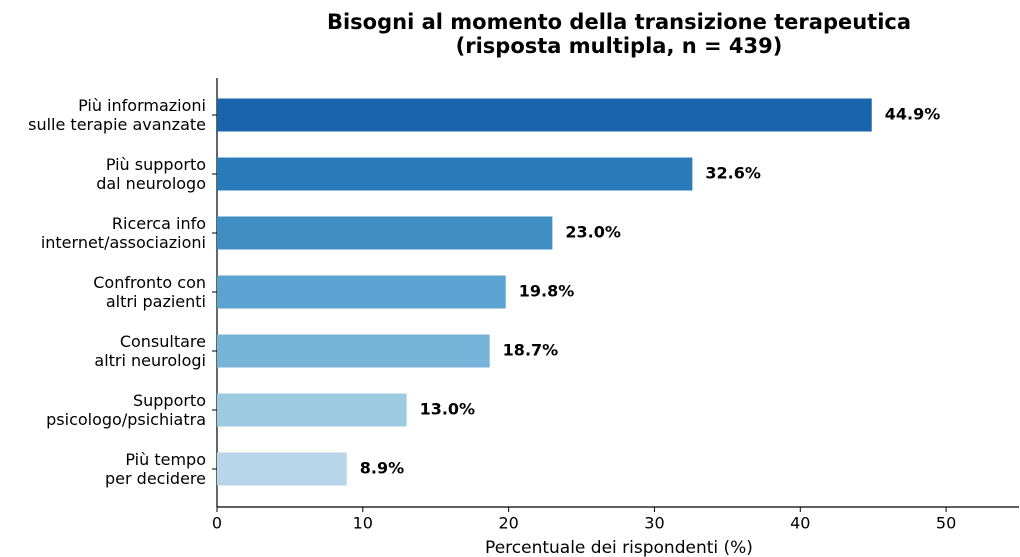 This screenshot has height=557, width=1020. What do you see at coordinates (363, 523) in the screenshot?
I see `x-tick-label: 10` at bounding box center [363, 523].